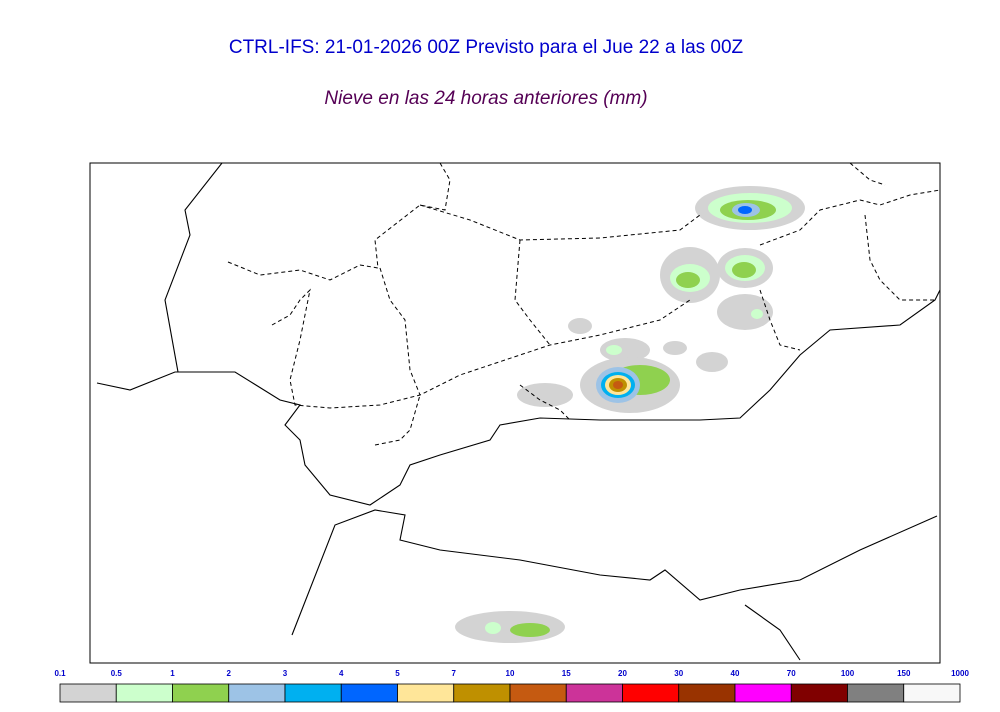 The width and height of the screenshot is (1000, 712). Describe the element at coordinates (341, 673) in the screenshot. I see `colorbar-label: 4` at that location.